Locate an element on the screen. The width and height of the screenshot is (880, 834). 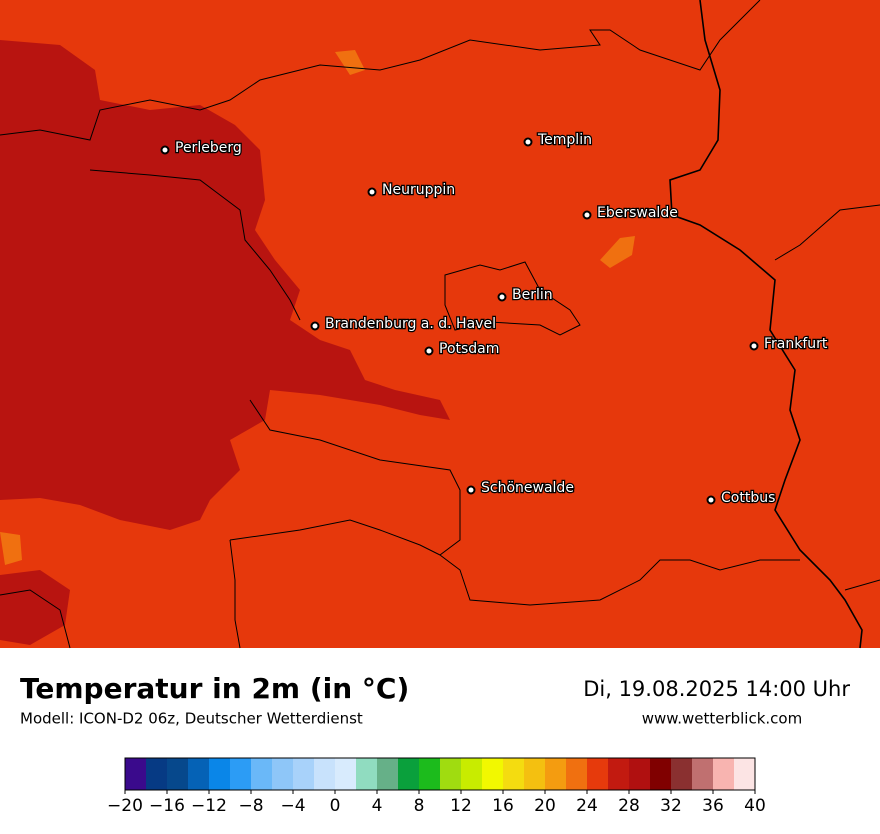
colorbar-tick-label: 40 is located at coordinates (755, 806).